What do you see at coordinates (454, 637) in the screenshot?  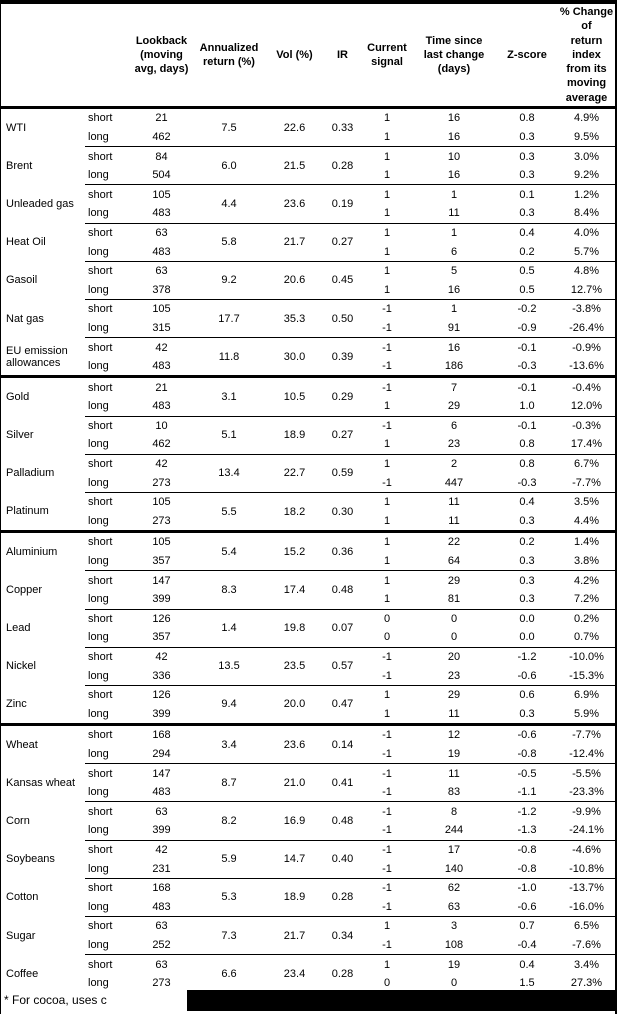 I see `cell-time-since-change: 0` at bounding box center [454, 637].